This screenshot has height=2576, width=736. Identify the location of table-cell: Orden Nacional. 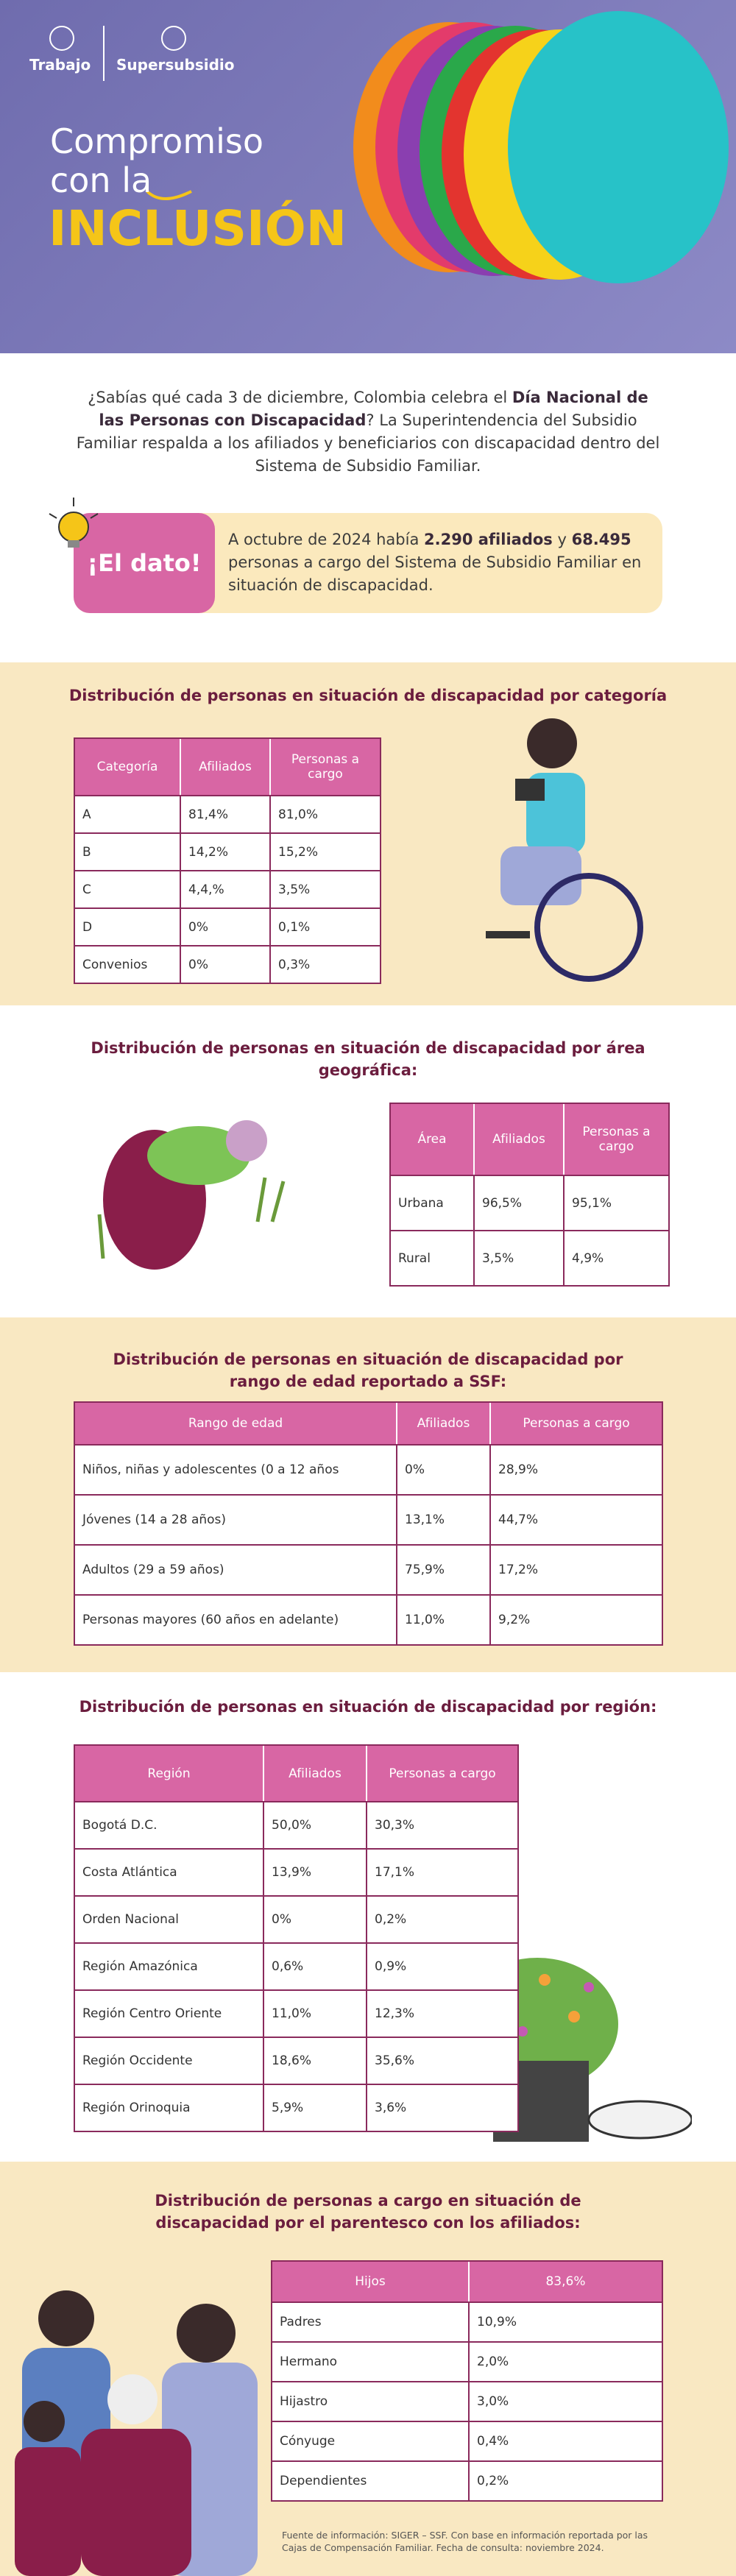
(131, 1919).